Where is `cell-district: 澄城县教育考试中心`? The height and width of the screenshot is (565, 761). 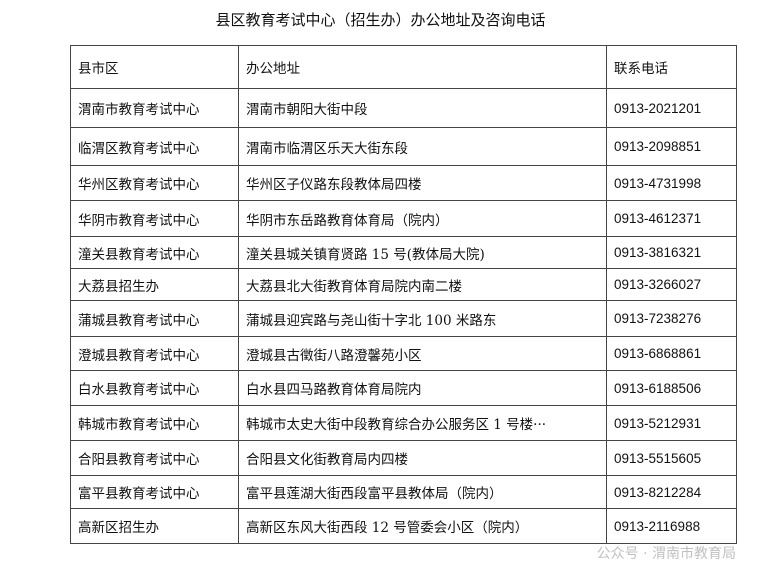
cell-district: 澄城县教育考试中心 is located at coordinates (154, 353).